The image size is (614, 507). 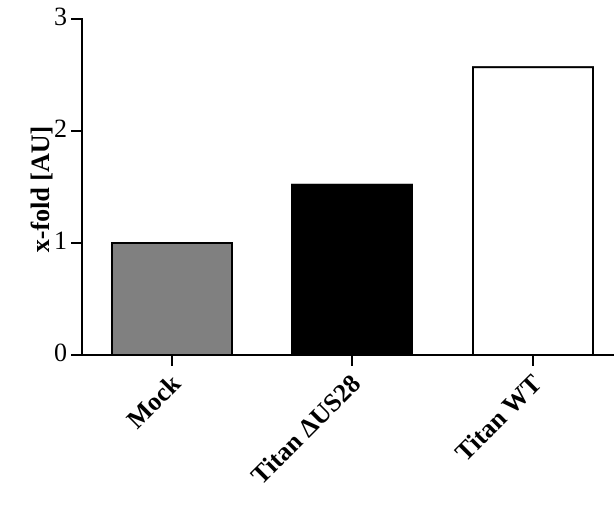 What do you see at coordinates (60, 128) in the screenshot?
I see `y-tick-label: 2` at bounding box center [60, 128].